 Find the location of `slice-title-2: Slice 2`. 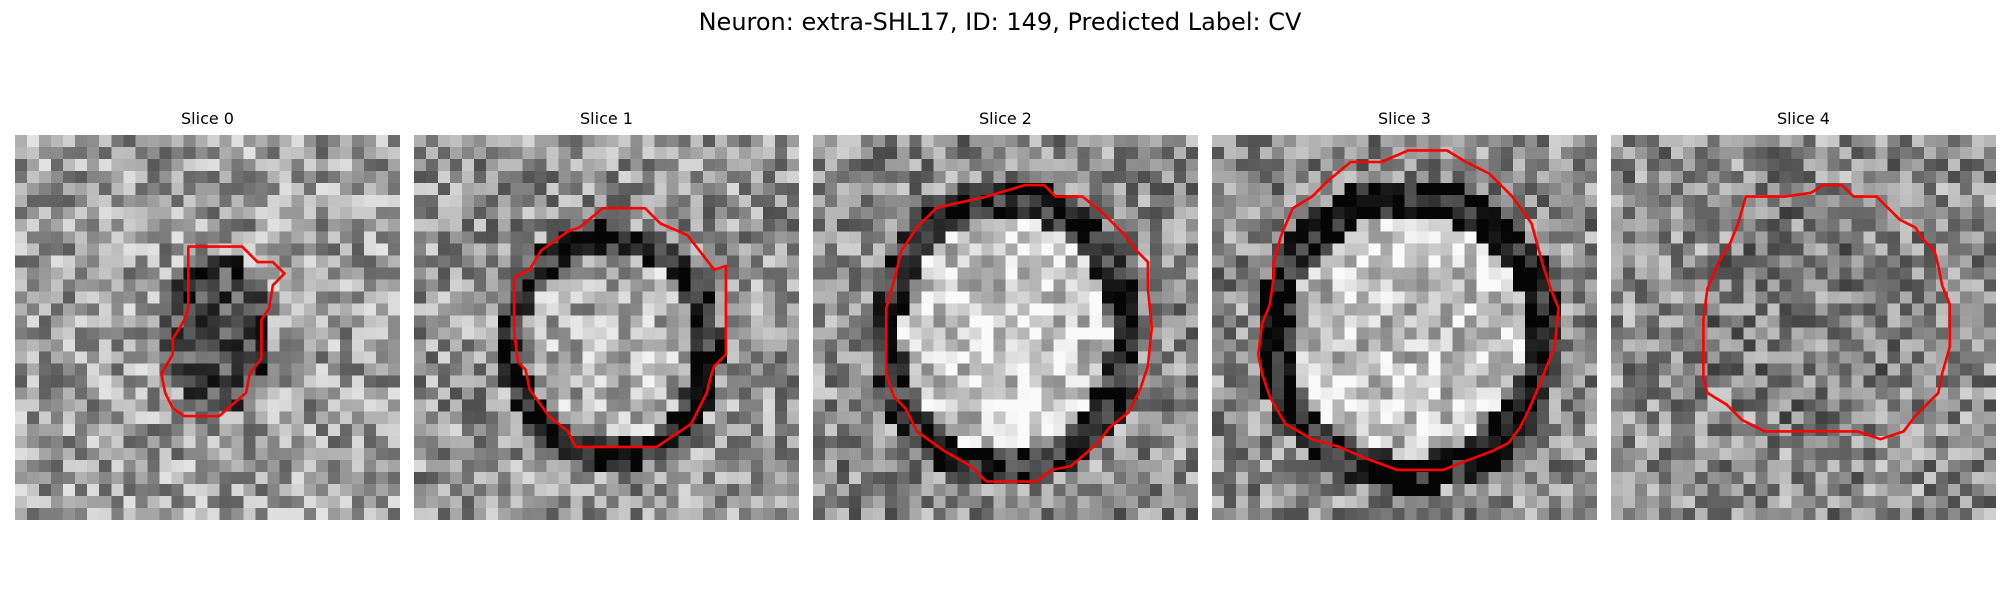

slice-title-2: Slice 2 is located at coordinates (1005, 118).